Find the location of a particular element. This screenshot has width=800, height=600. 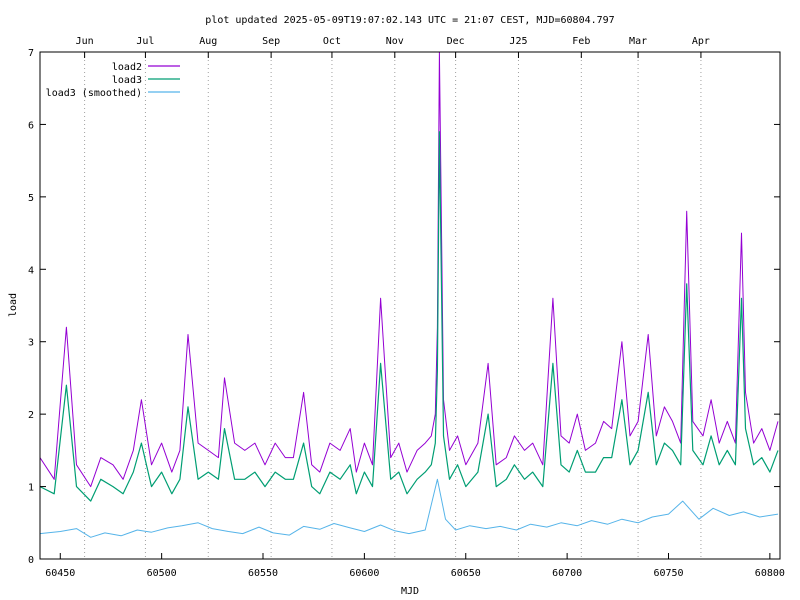

x-tick-label: 60700 is located at coordinates (567, 573).